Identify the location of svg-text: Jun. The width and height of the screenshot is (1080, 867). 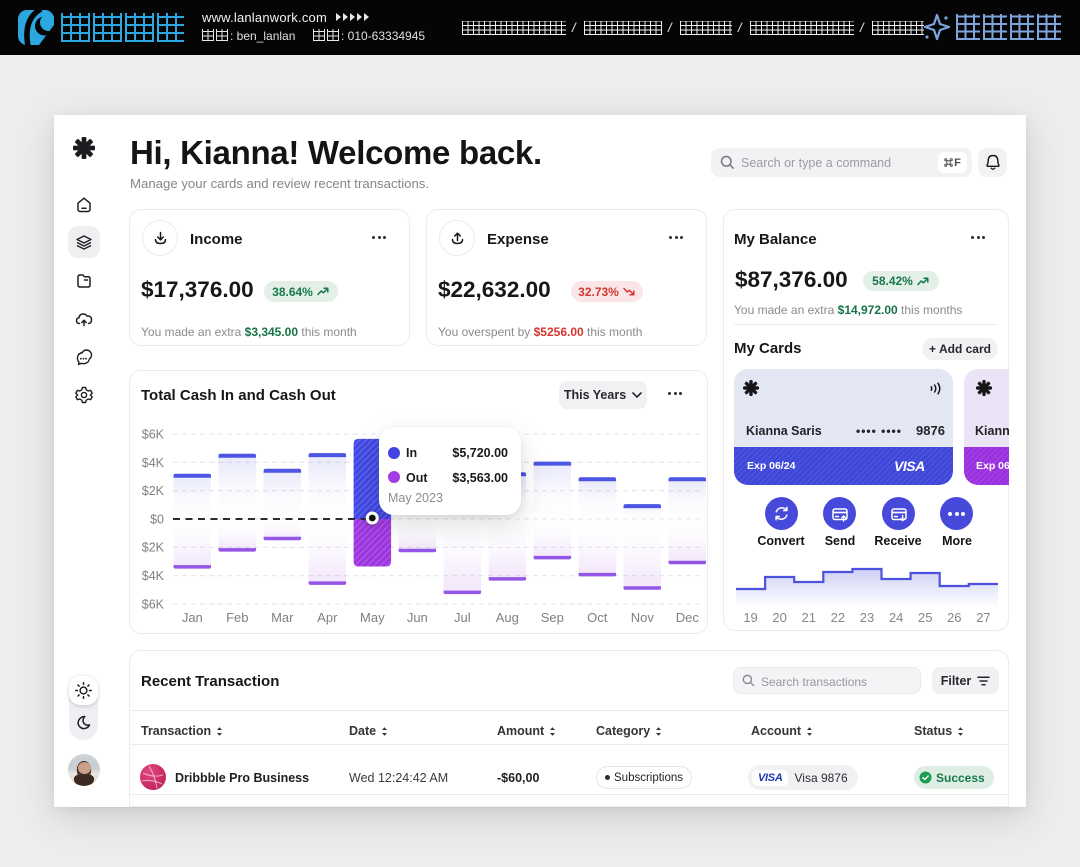
(417, 617).